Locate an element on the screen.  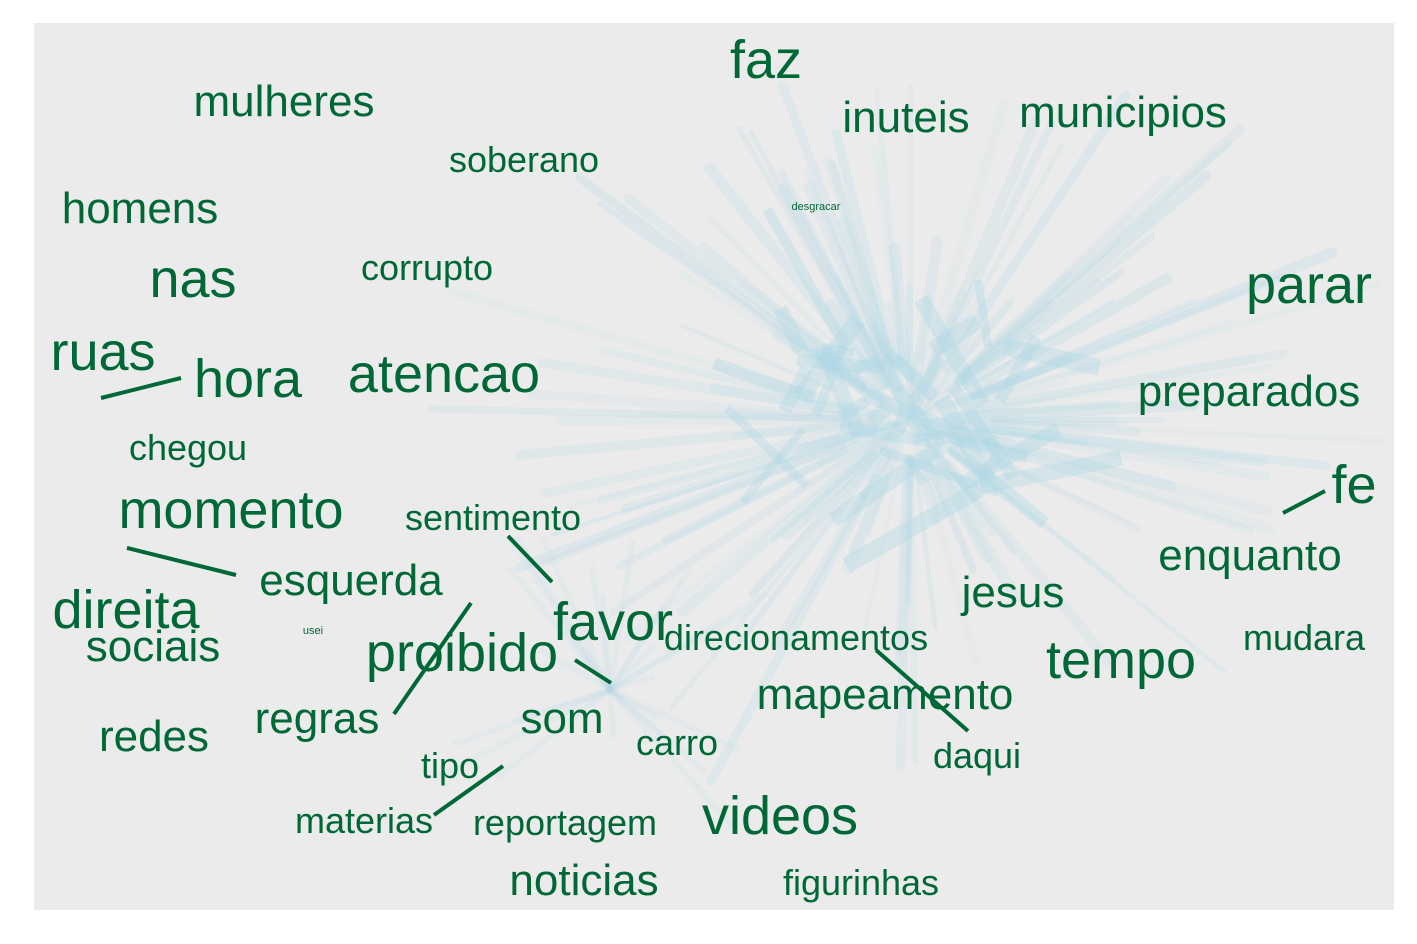
link-ruas-hora is located at coordinates (141, 388).